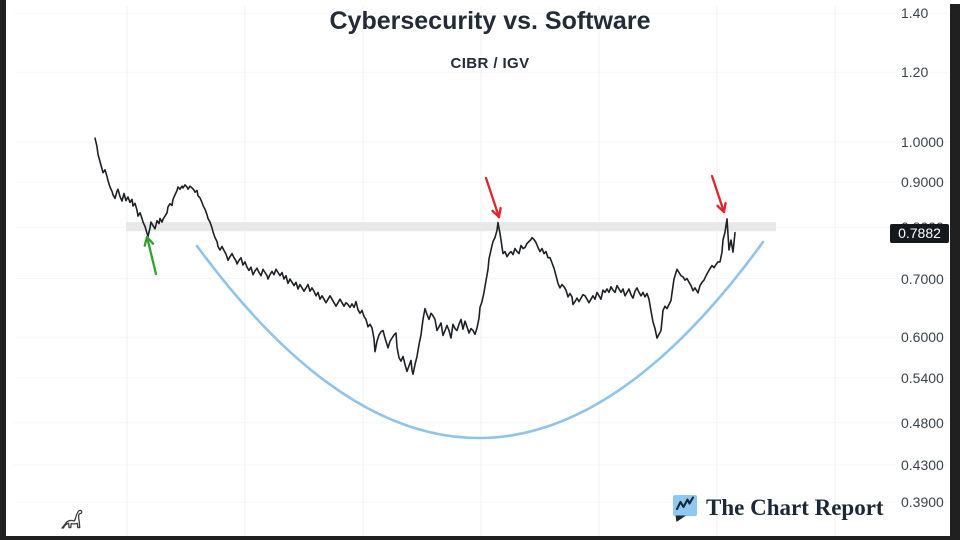 This screenshot has height=540, width=960. I want to click on letterbox-bottom, so click(480, 538).